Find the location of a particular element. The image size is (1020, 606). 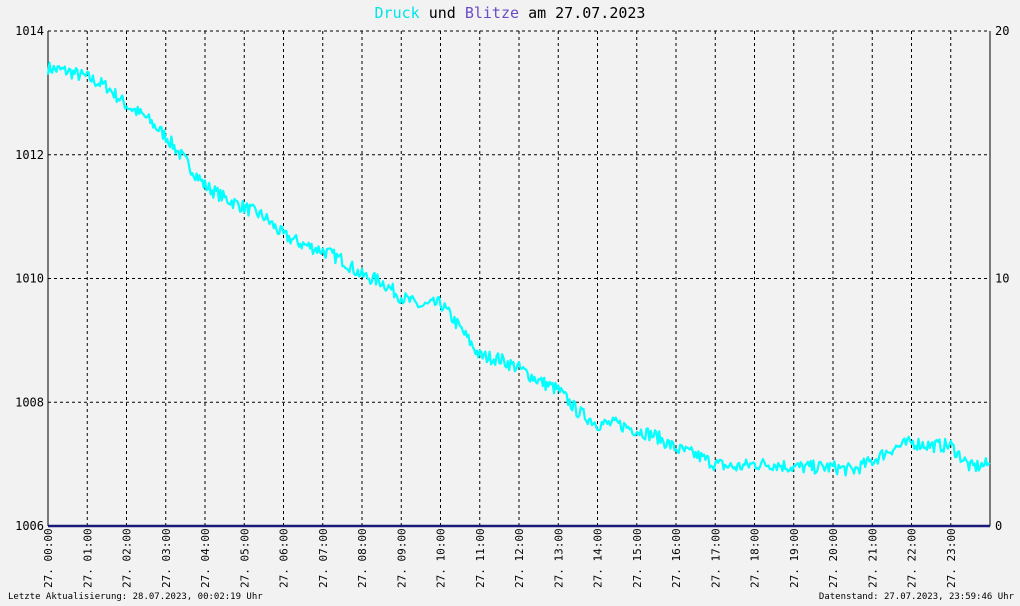

title-date-prefix: am is located at coordinates (537, 13).